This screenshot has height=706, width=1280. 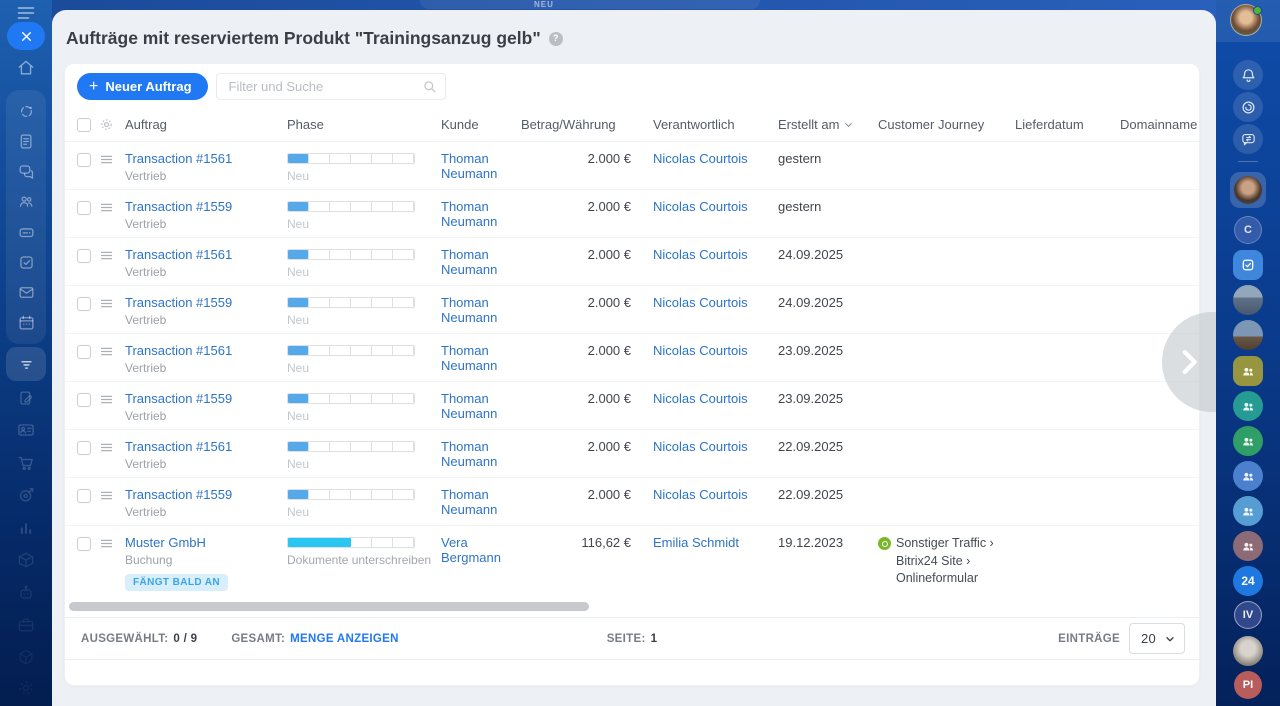 What do you see at coordinates (26, 528) in the screenshot?
I see `analytics-chart-icon` at bounding box center [26, 528].